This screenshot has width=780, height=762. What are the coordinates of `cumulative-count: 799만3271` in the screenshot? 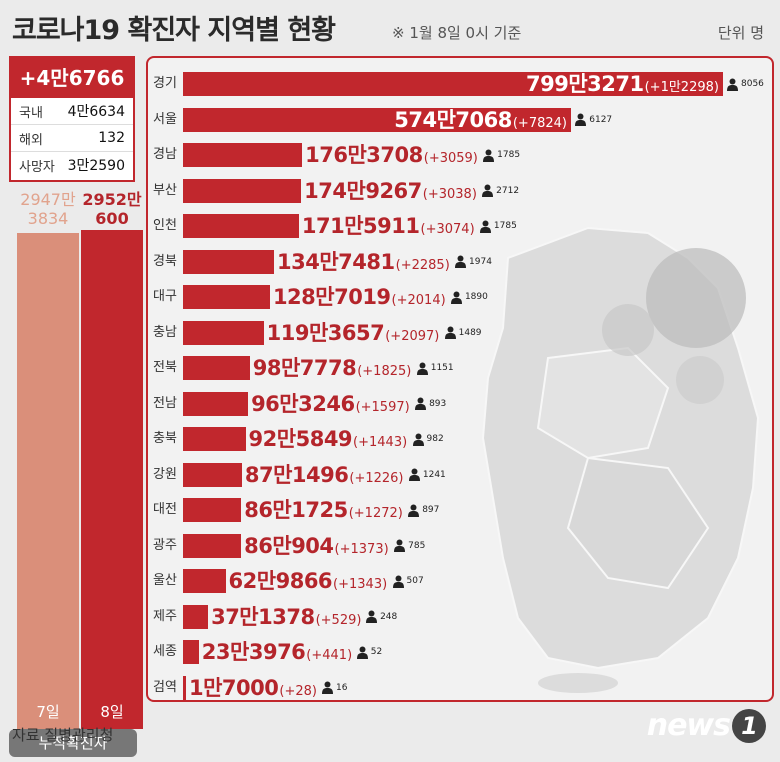 It's located at (585, 84).